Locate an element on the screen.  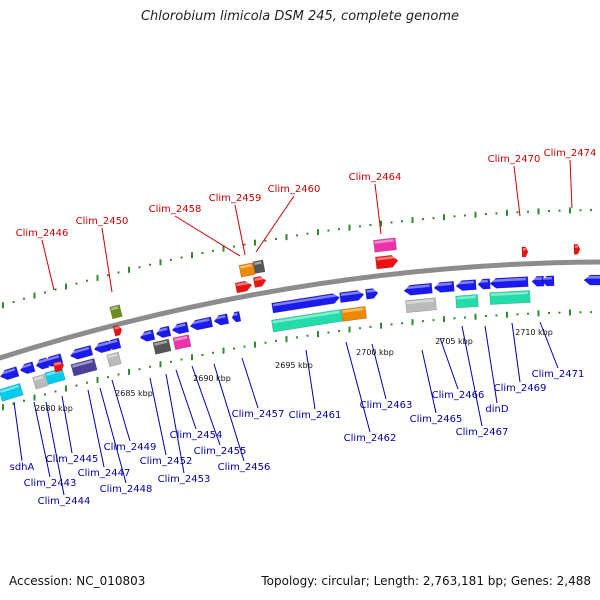
forward-gene-red-shape is located at coordinates (387, 262).